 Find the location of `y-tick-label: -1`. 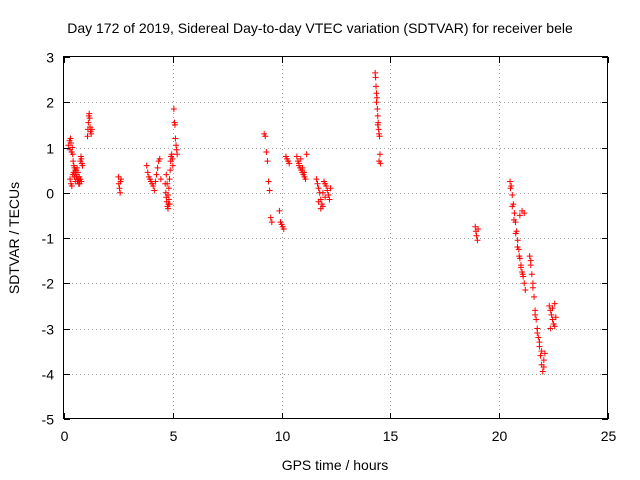

y-tick-label: -1 is located at coordinates (48, 239).